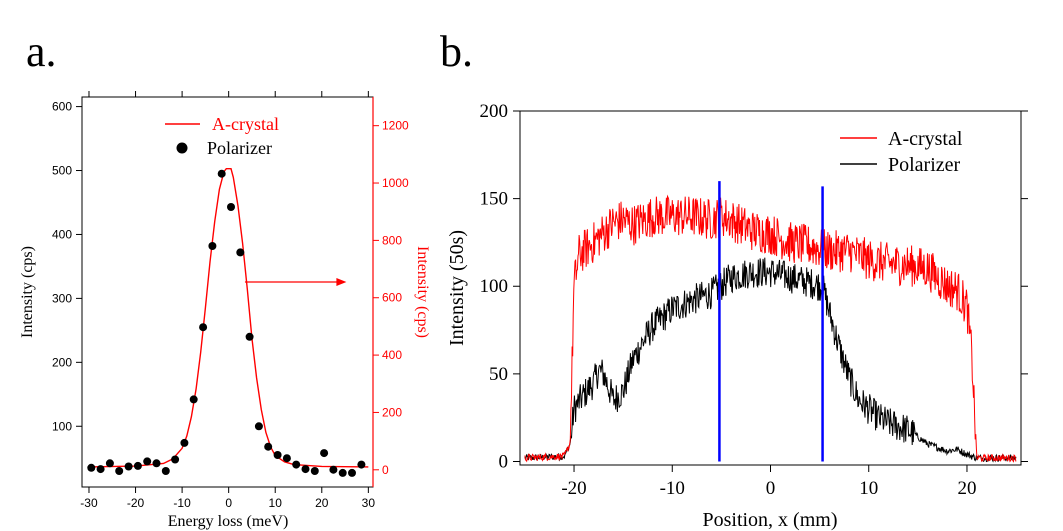 The width and height of the screenshot is (1063, 531). What do you see at coordinates (498, 374) in the screenshot?
I see `b-y-tick-label: 50` at bounding box center [498, 374].